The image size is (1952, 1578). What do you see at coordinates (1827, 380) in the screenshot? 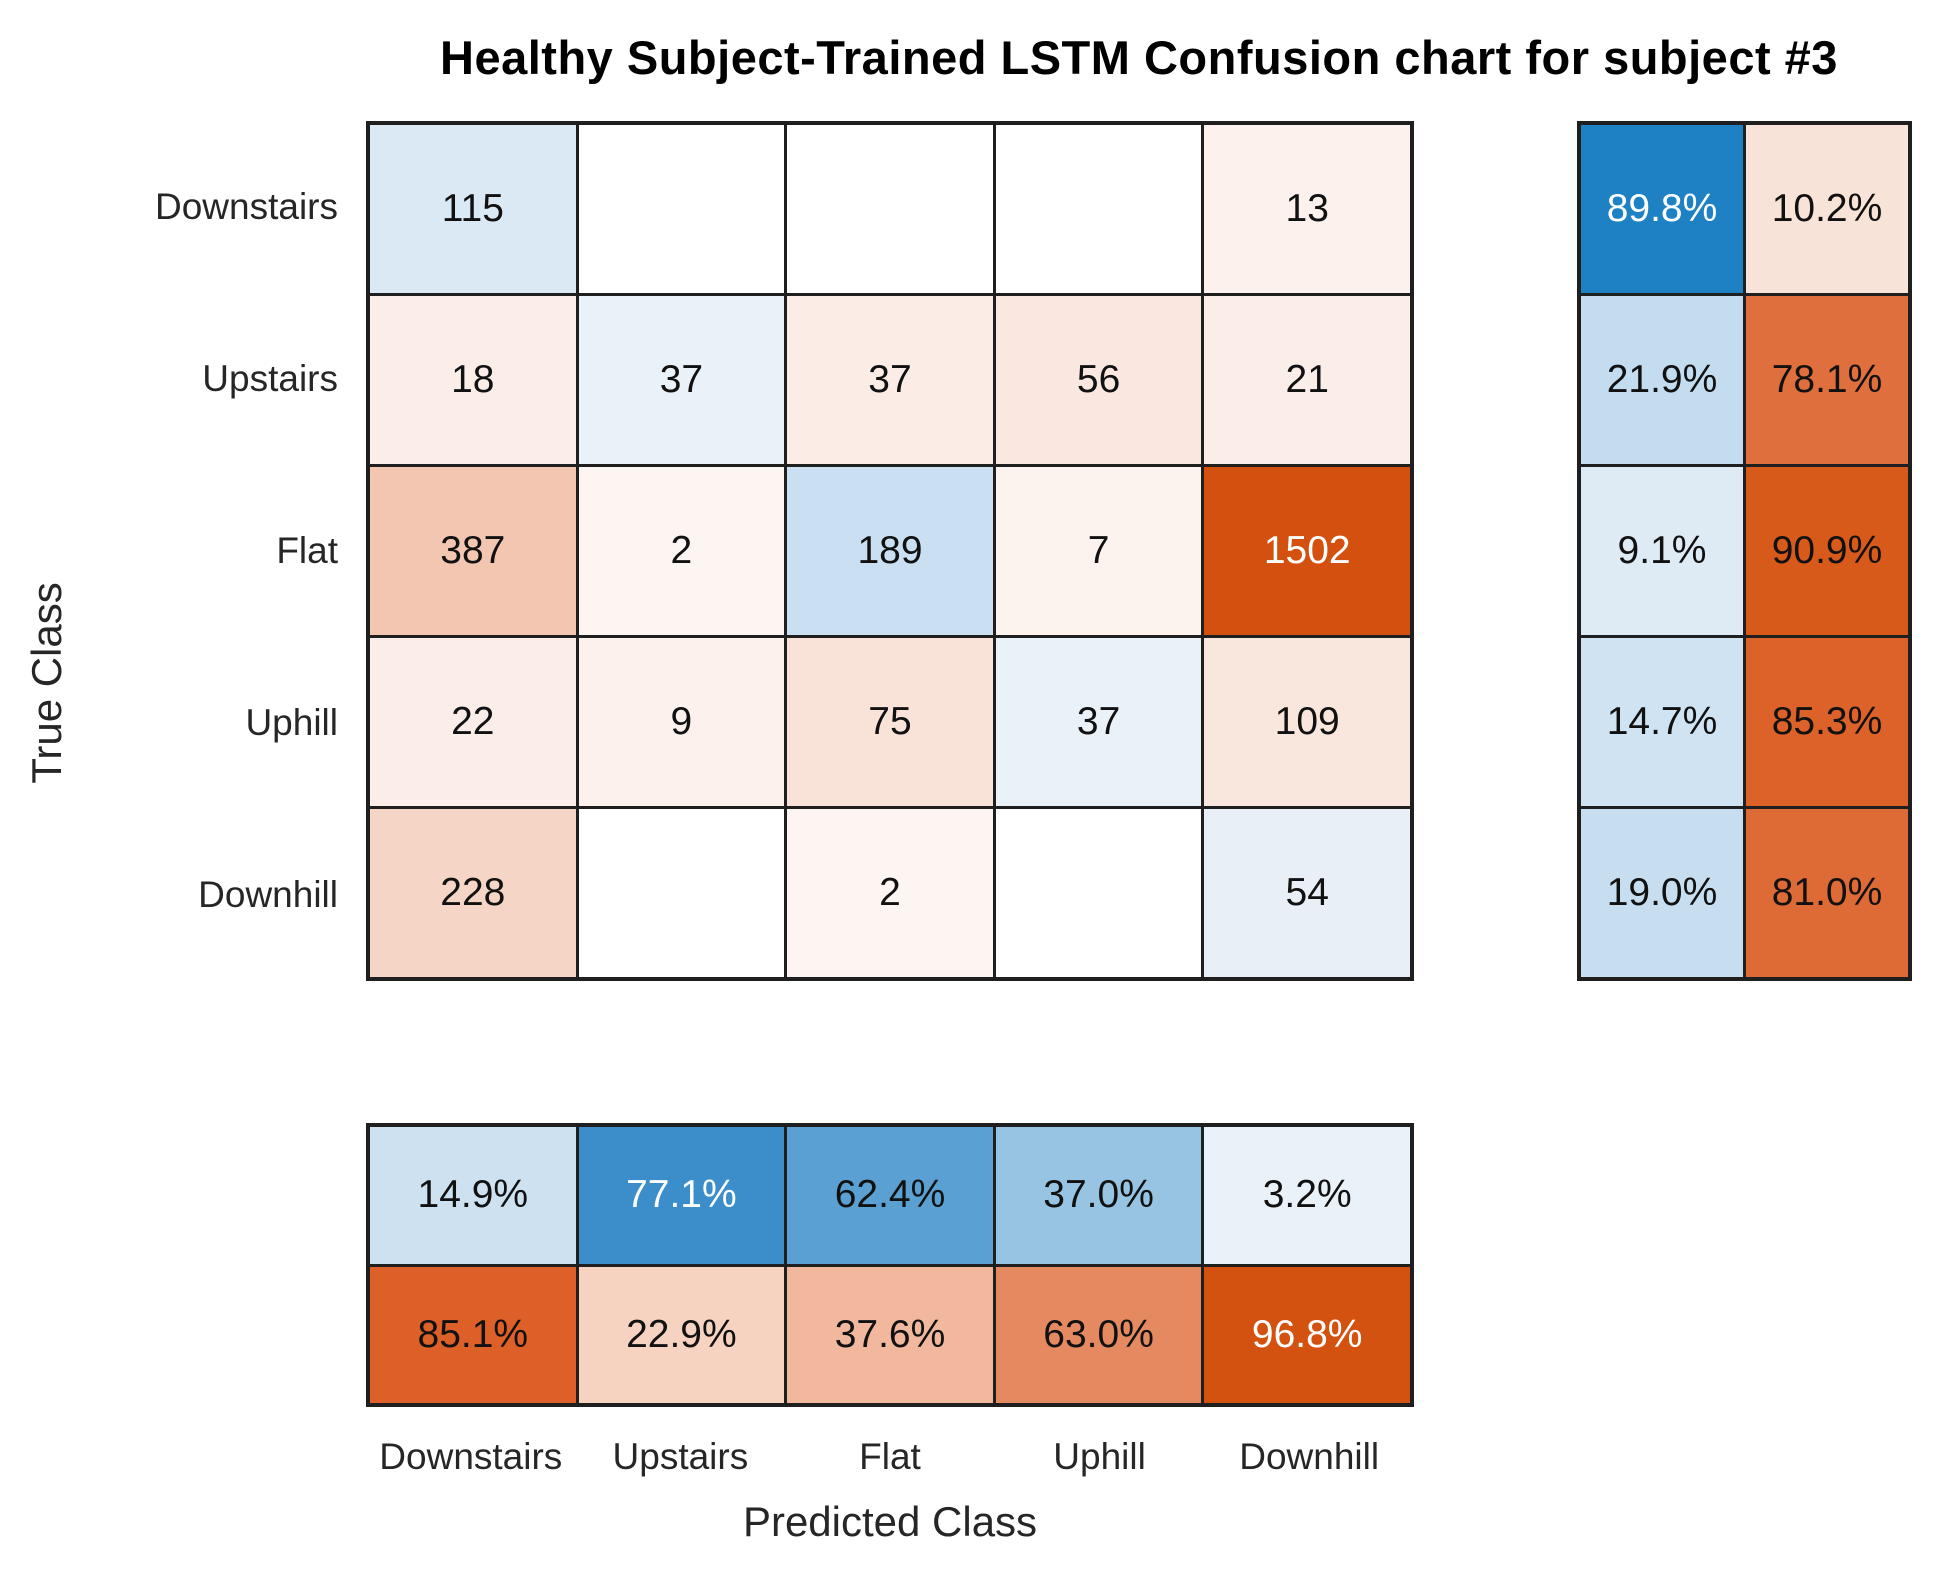
I see `row_summary-cell: 78.1%` at bounding box center [1827, 380].